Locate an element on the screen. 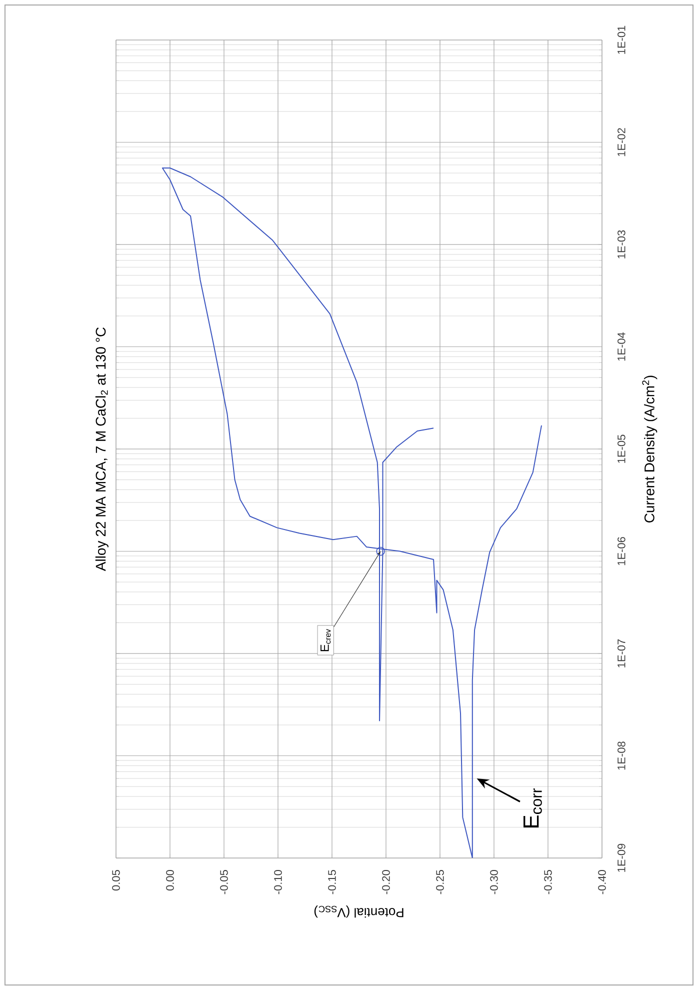 The width and height of the screenshot is (700, 989). y-tick-label: 1E-06 is located at coordinates (622, 551).